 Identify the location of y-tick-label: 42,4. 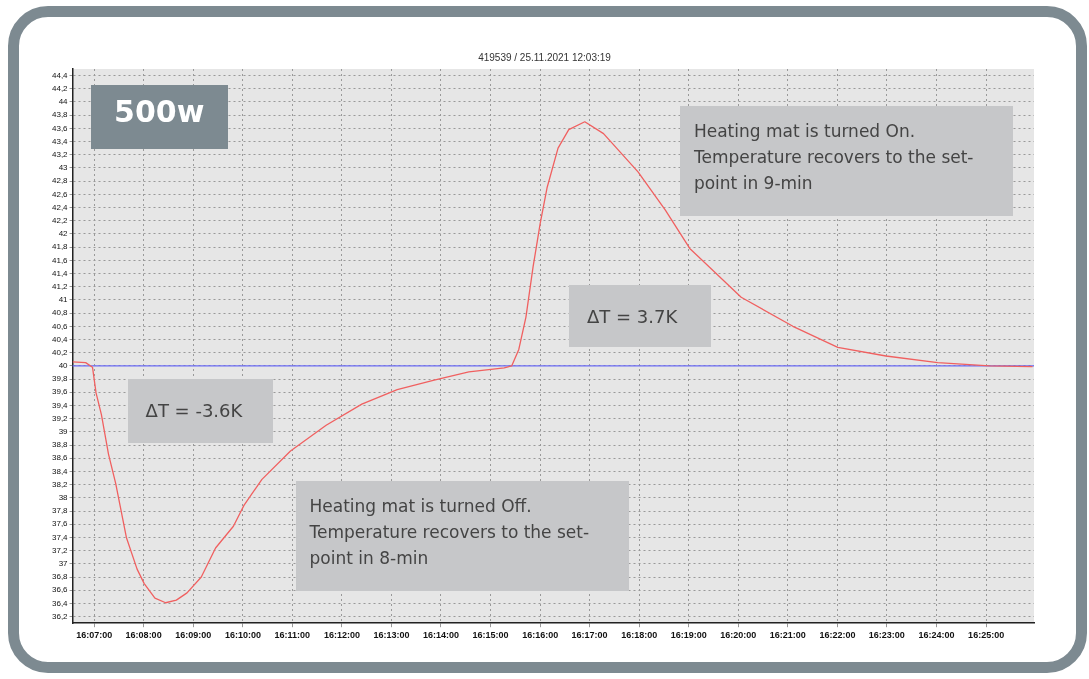
(60, 207).